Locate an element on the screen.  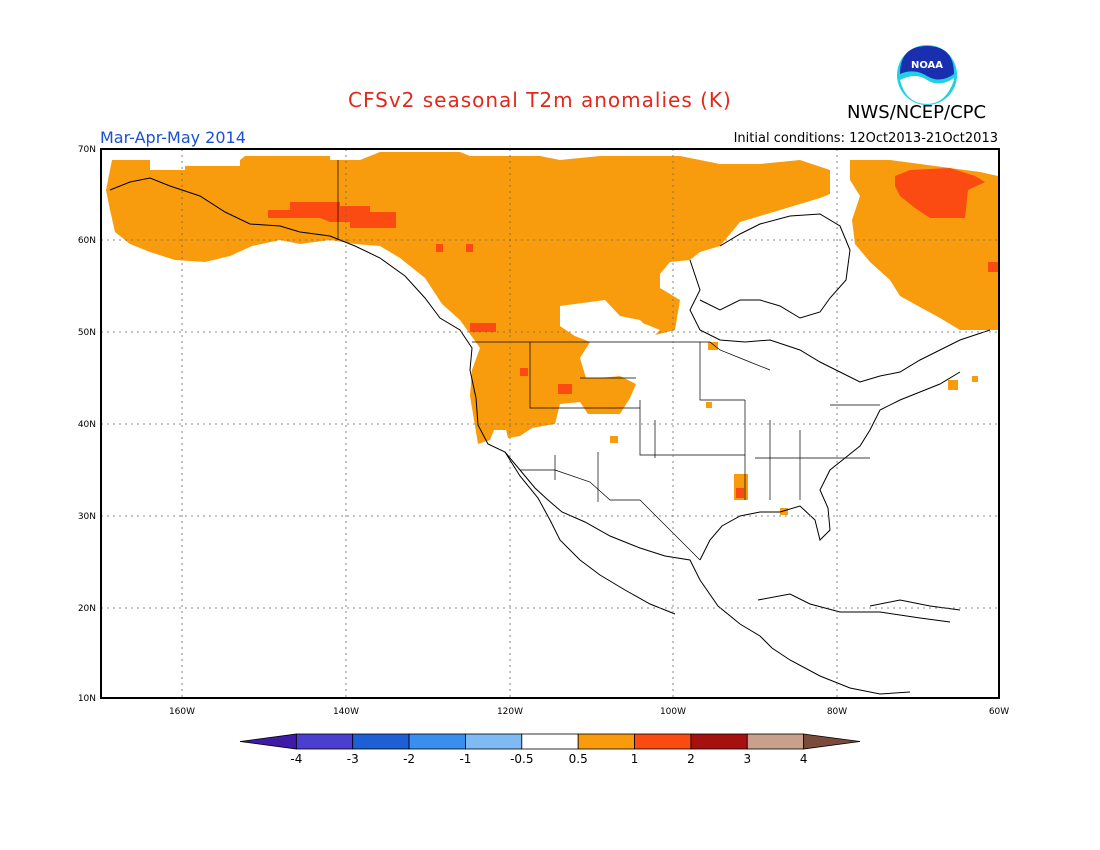
colorbar-tick-label: -4 is located at coordinates (296, 759).